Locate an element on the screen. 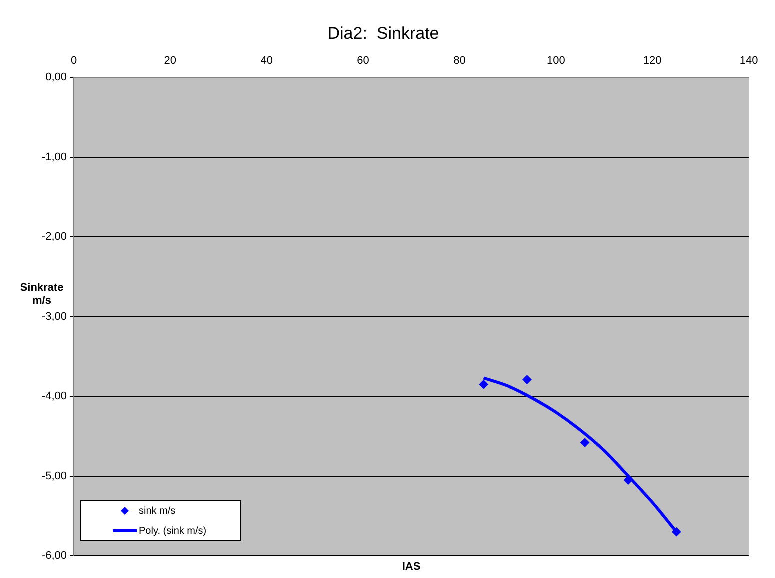 This screenshot has height=578, width=775. y-tick-label: -6,00 is located at coordinates (54, 556).